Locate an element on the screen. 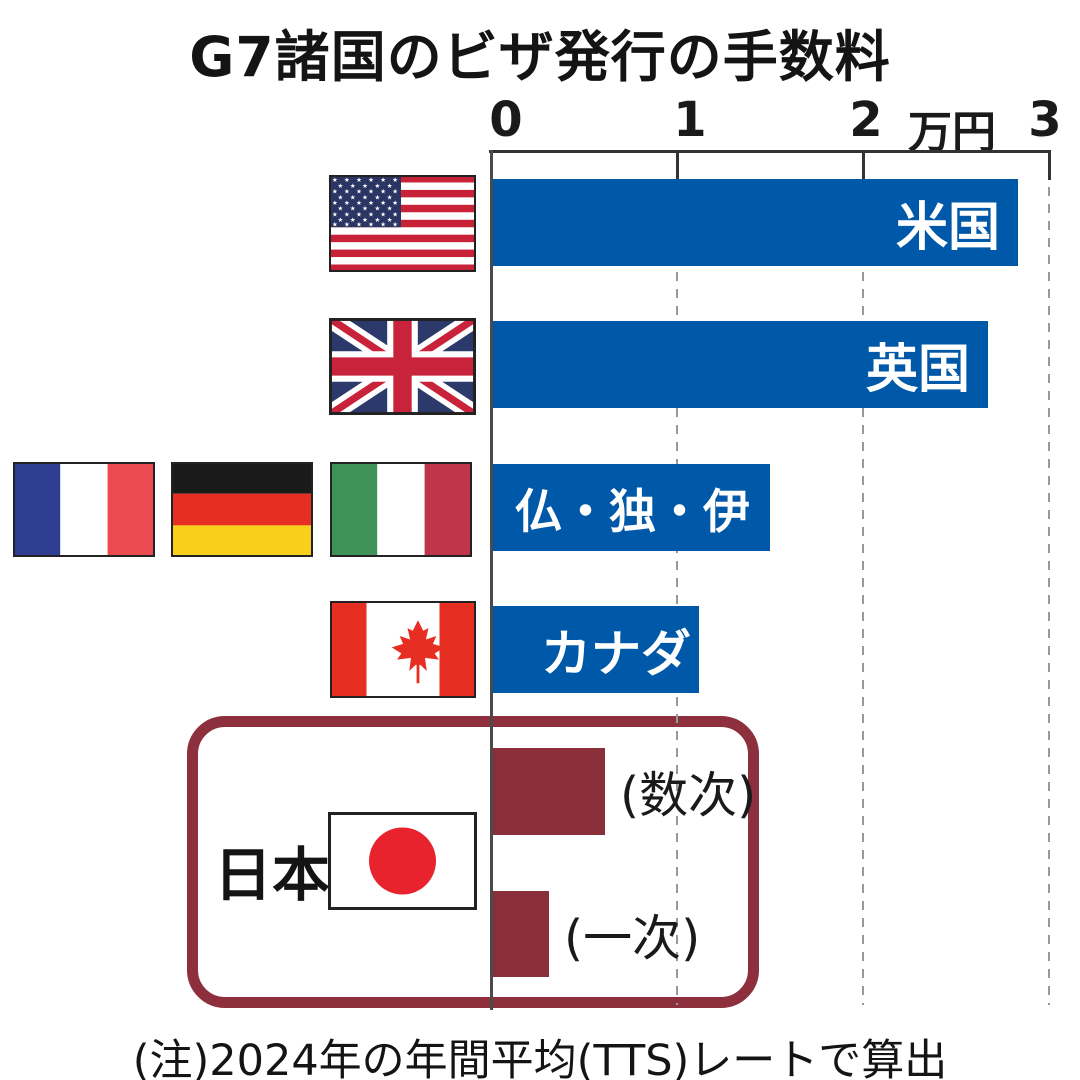 Image resolution: width=1080 pixels, height=1080 pixels. japan-country-label: 日本 is located at coordinates (272, 875).